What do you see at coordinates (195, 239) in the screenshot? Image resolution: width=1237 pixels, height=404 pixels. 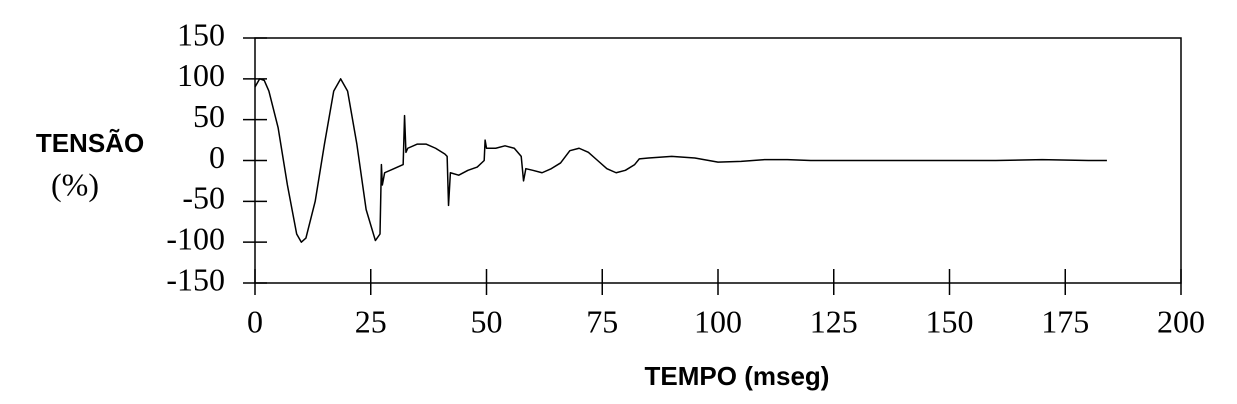 I see `y-tick-label: -100` at bounding box center [195, 239].